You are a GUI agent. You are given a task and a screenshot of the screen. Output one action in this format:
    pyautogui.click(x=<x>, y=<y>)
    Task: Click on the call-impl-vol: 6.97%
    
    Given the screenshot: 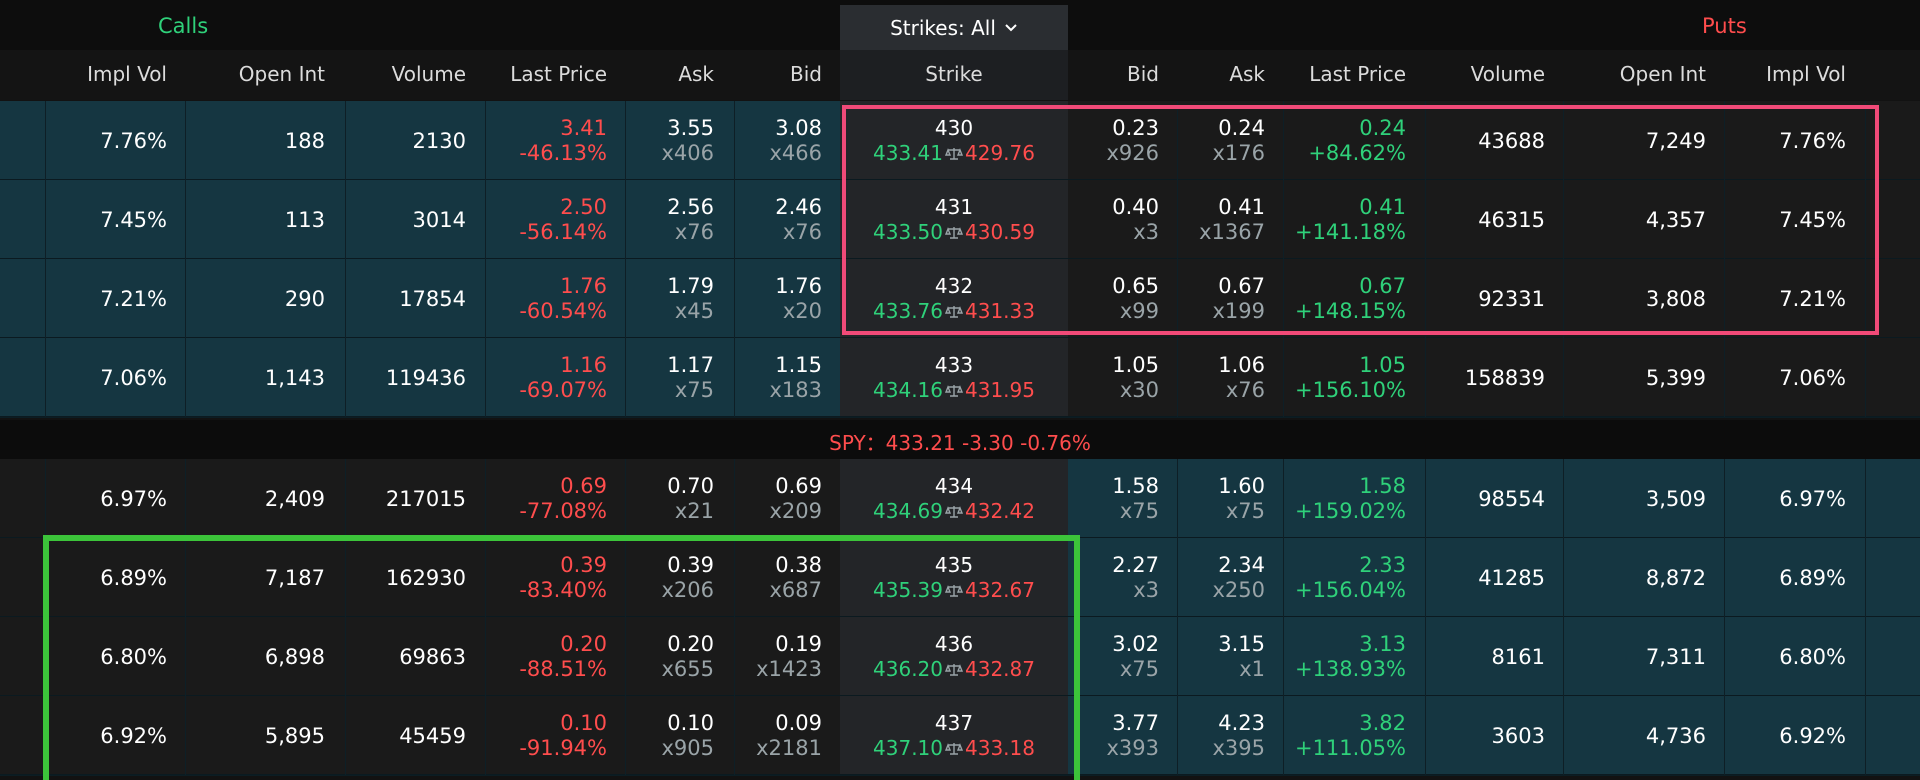 What is the action you would take?
    pyautogui.click(x=133, y=499)
    